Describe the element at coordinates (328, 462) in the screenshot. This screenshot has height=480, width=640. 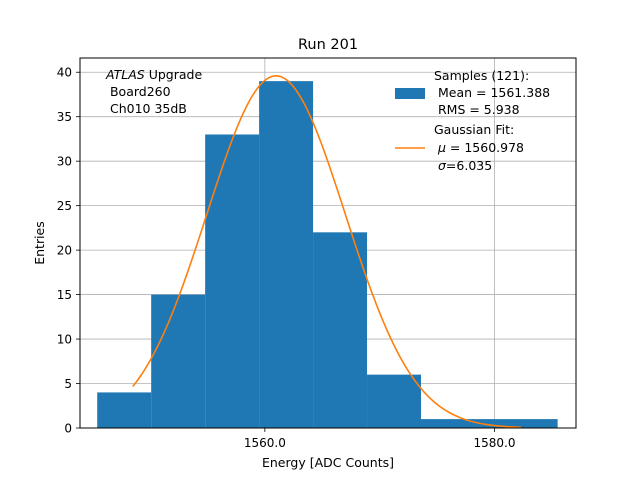
I see `x-axis-label: Energy [ADC Counts]` at that location.